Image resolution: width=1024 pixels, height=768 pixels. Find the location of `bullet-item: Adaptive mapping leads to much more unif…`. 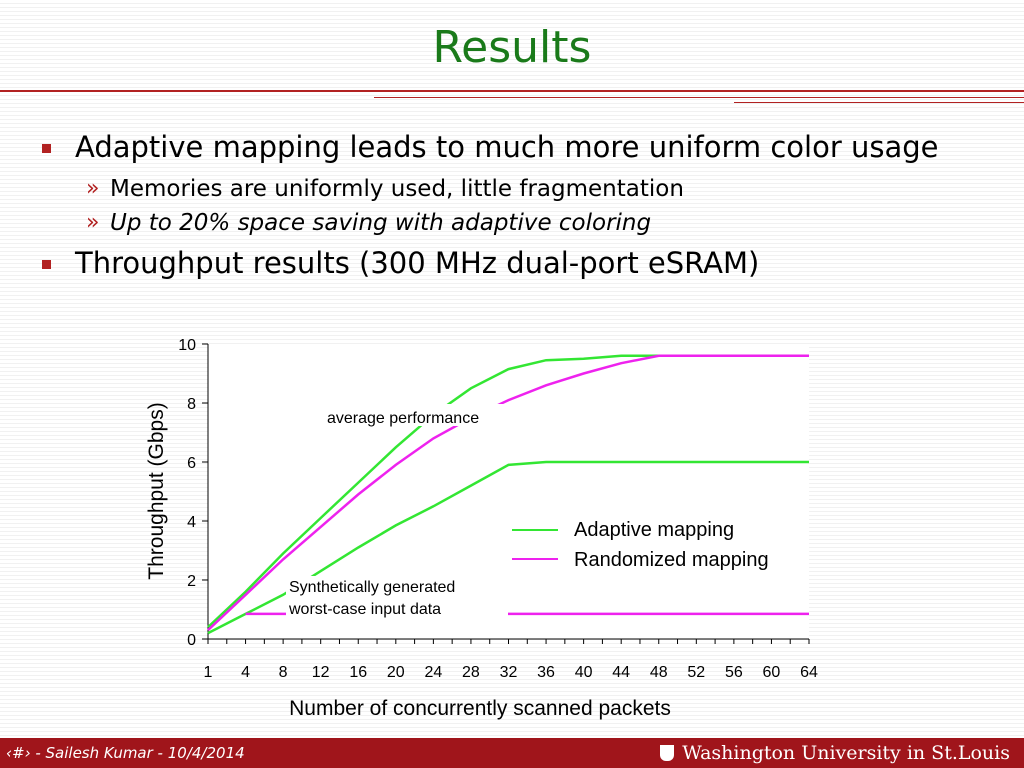

bullet-item: Adaptive mapping leads to much more unif… is located at coordinates (520, 147).